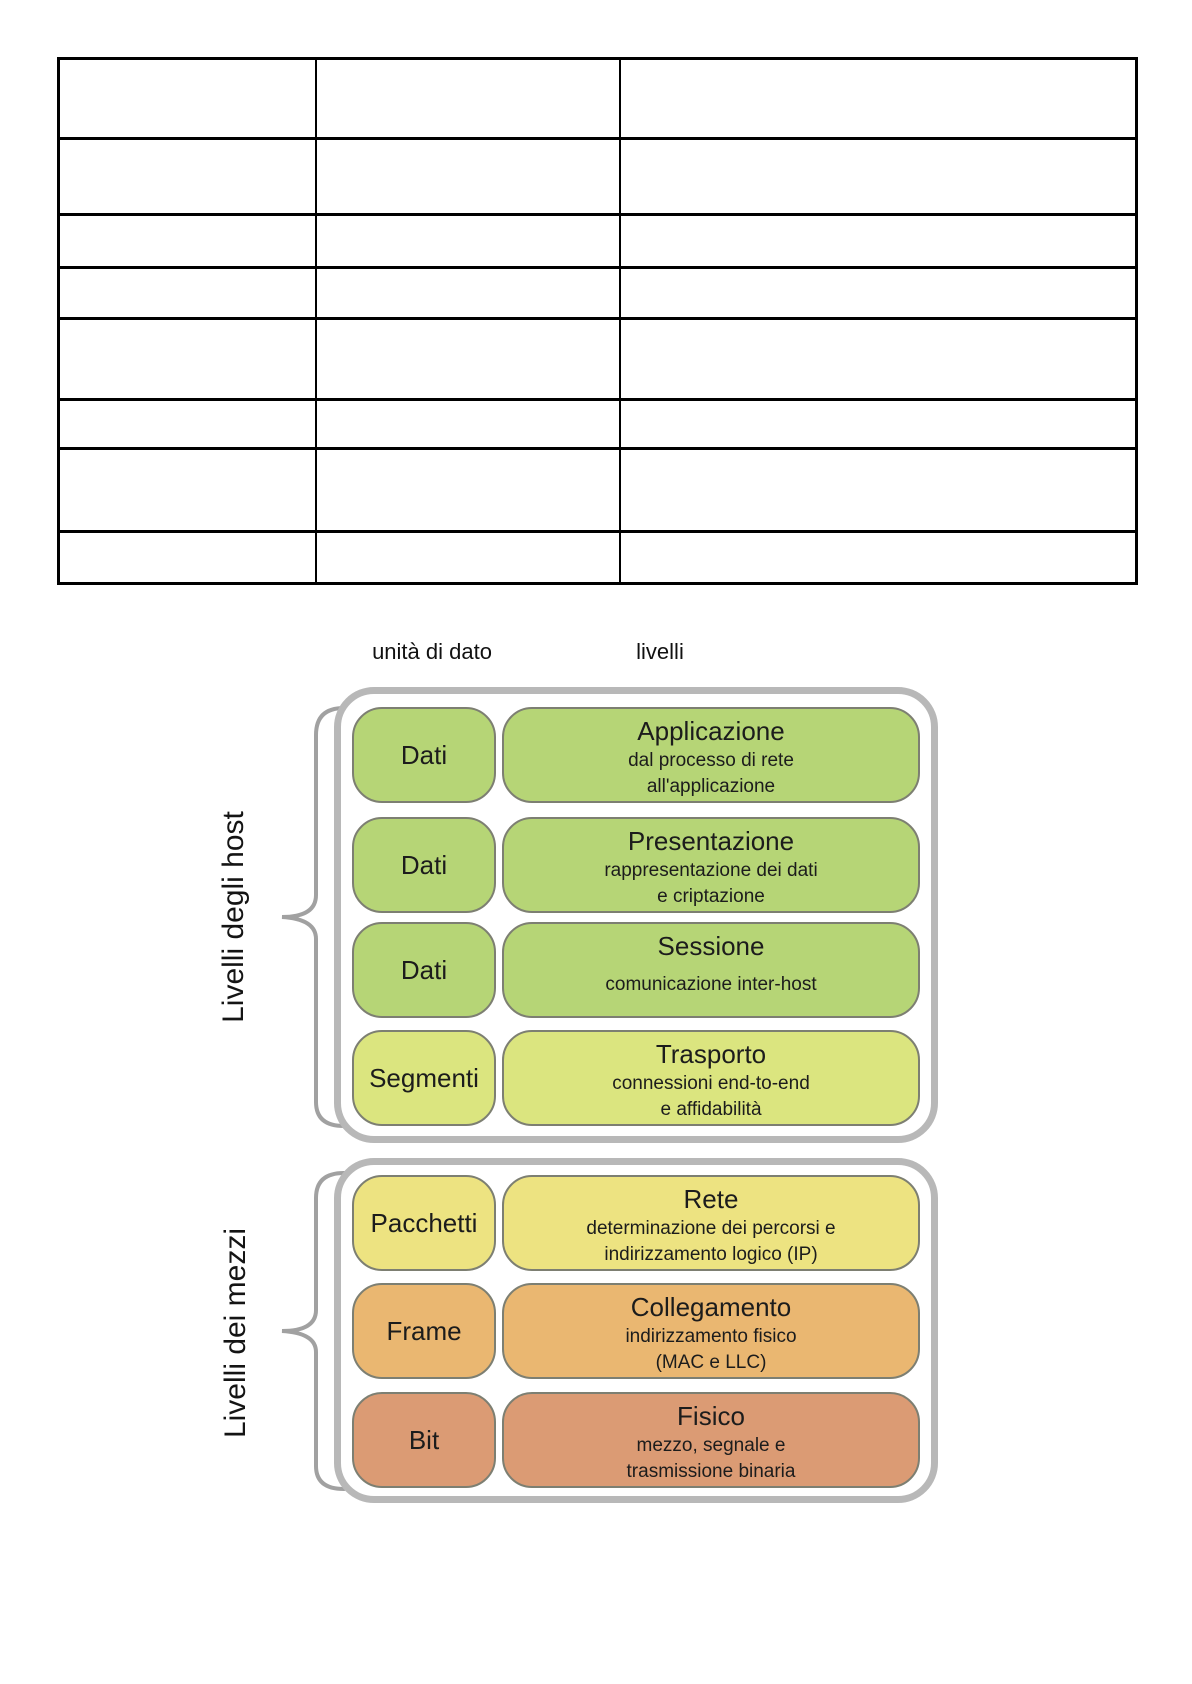 This screenshot has height=1684, width=1192. What do you see at coordinates (711, 870) in the screenshot?
I see `level-description-line: rappresentazione dei dati` at bounding box center [711, 870].